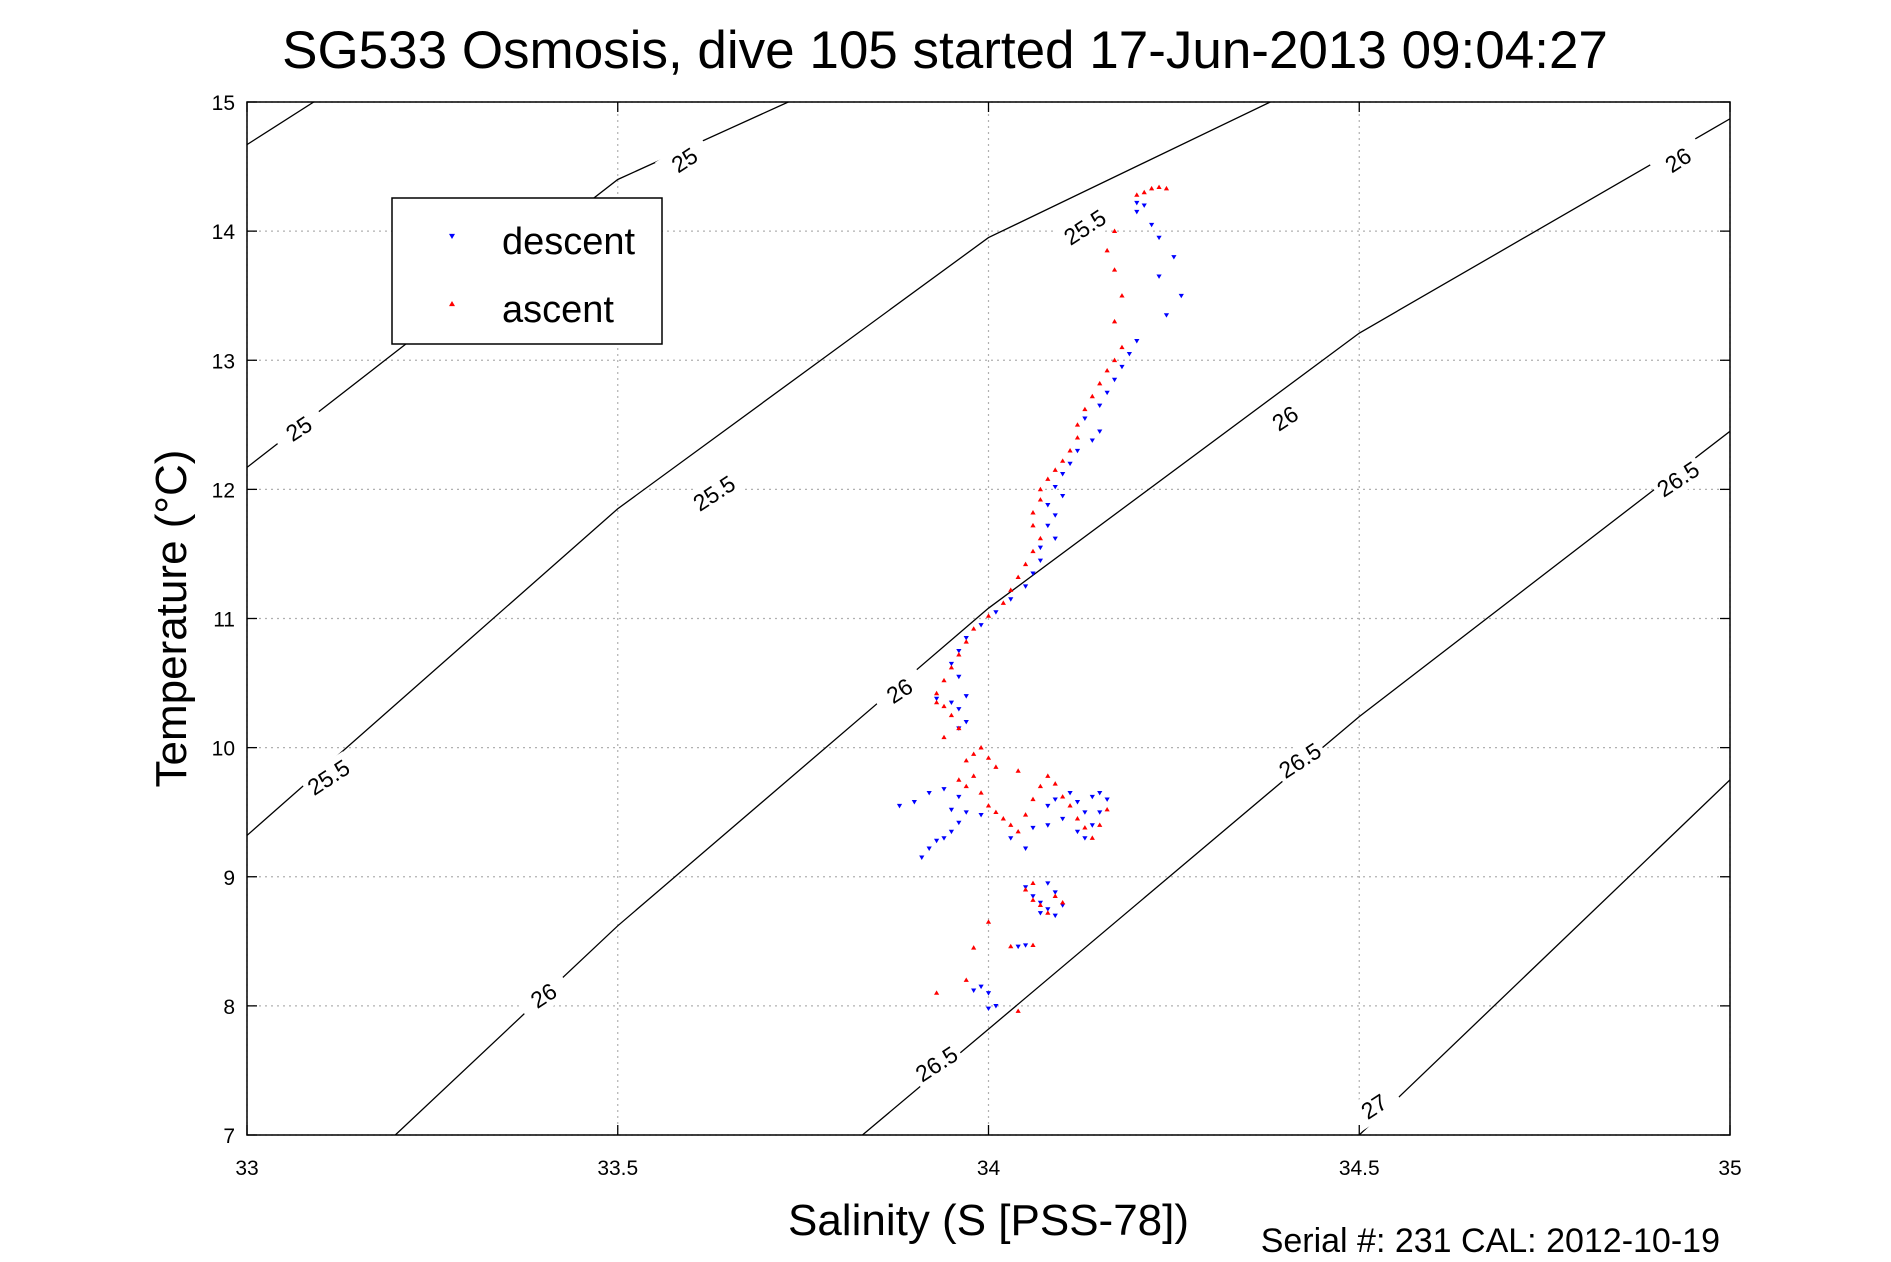 The image size is (1891, 1262). I want to click on x-tick-label: 34, so click(989, 1168).